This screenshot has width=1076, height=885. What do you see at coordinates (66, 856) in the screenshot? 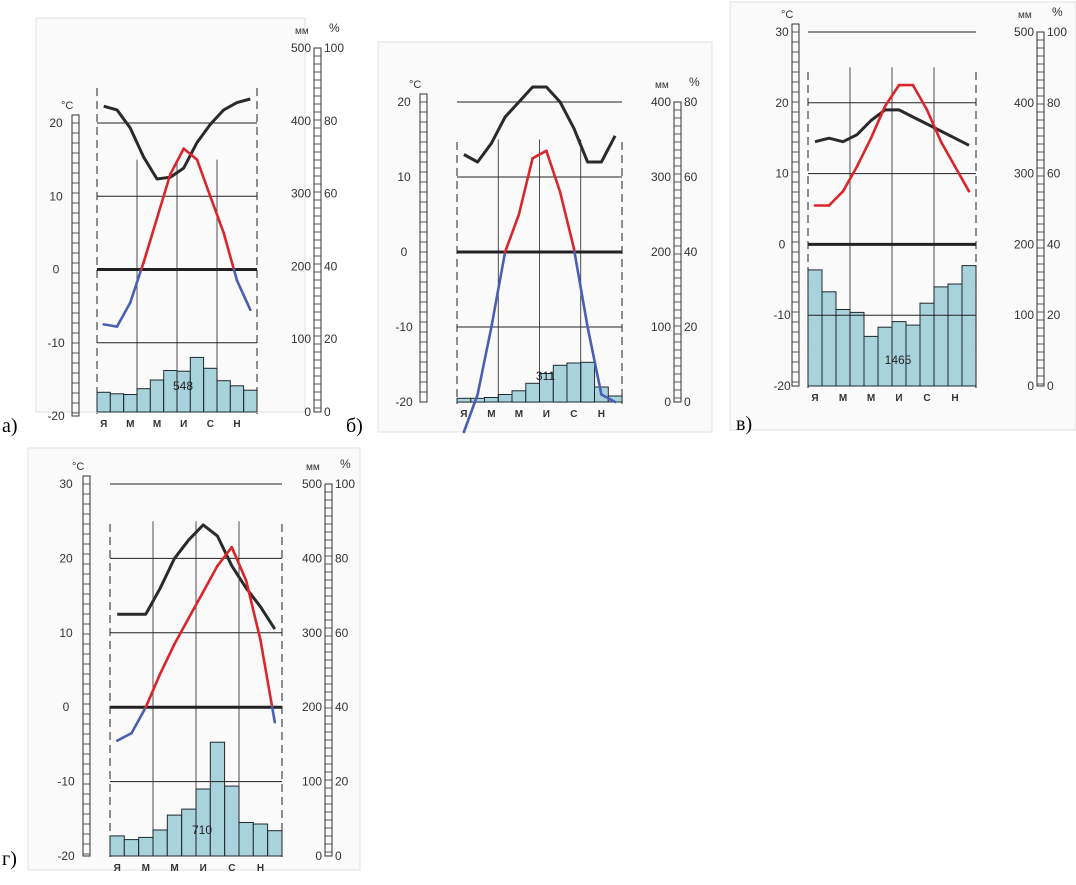
I see `temperature-tick-label: -20` at bounding box center [66, 856].